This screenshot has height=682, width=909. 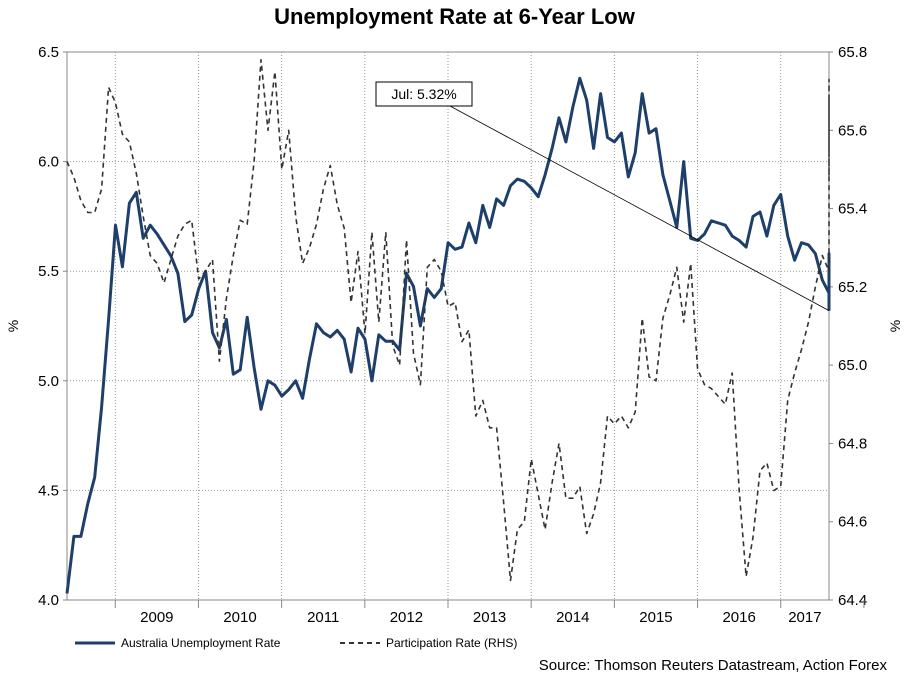 What do you see at coordinates (852, 130) in the screenshot?
I see `y-tick-label-right: 65.6` at bounding box center [852, 130].